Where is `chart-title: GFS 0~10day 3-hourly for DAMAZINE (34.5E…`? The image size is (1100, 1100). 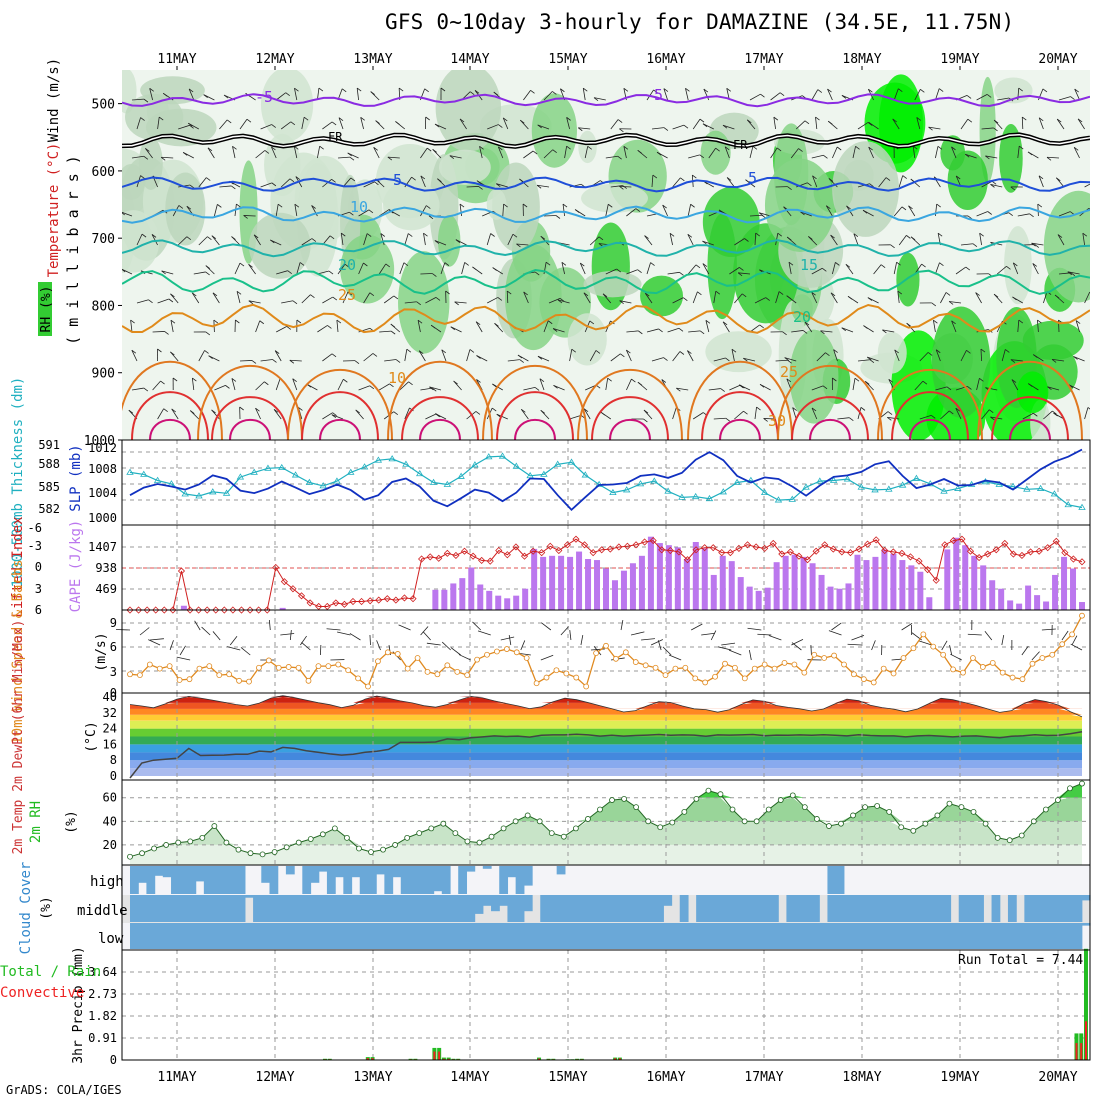
chart-title: GFS 0~10day 3-hourly for DAMAZINE (34.5E… is located at coordinates (700, 22).